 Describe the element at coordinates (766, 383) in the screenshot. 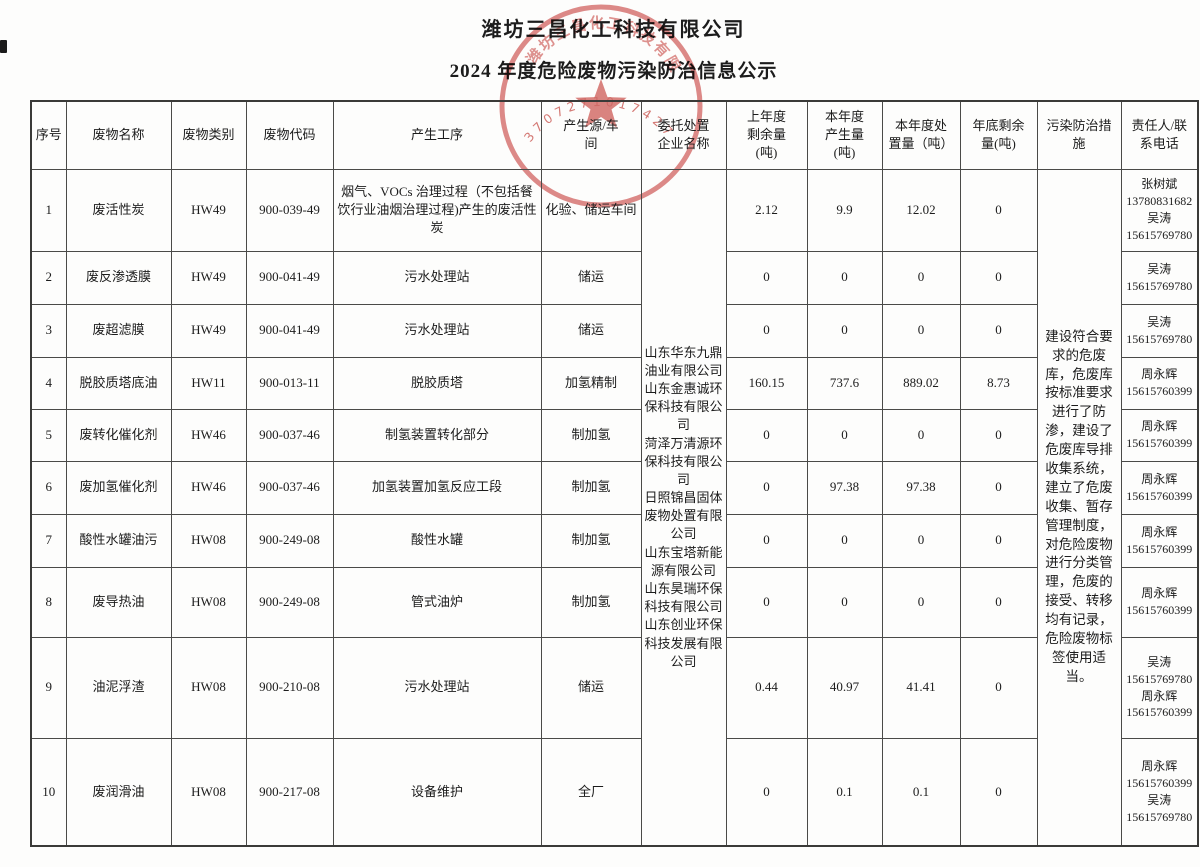

I see `cell-prev: 160.15` at that location.